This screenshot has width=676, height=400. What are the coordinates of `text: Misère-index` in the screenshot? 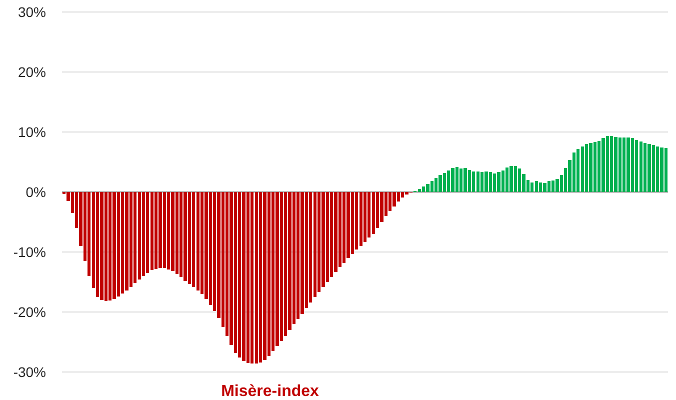 It's located at (270, 391).